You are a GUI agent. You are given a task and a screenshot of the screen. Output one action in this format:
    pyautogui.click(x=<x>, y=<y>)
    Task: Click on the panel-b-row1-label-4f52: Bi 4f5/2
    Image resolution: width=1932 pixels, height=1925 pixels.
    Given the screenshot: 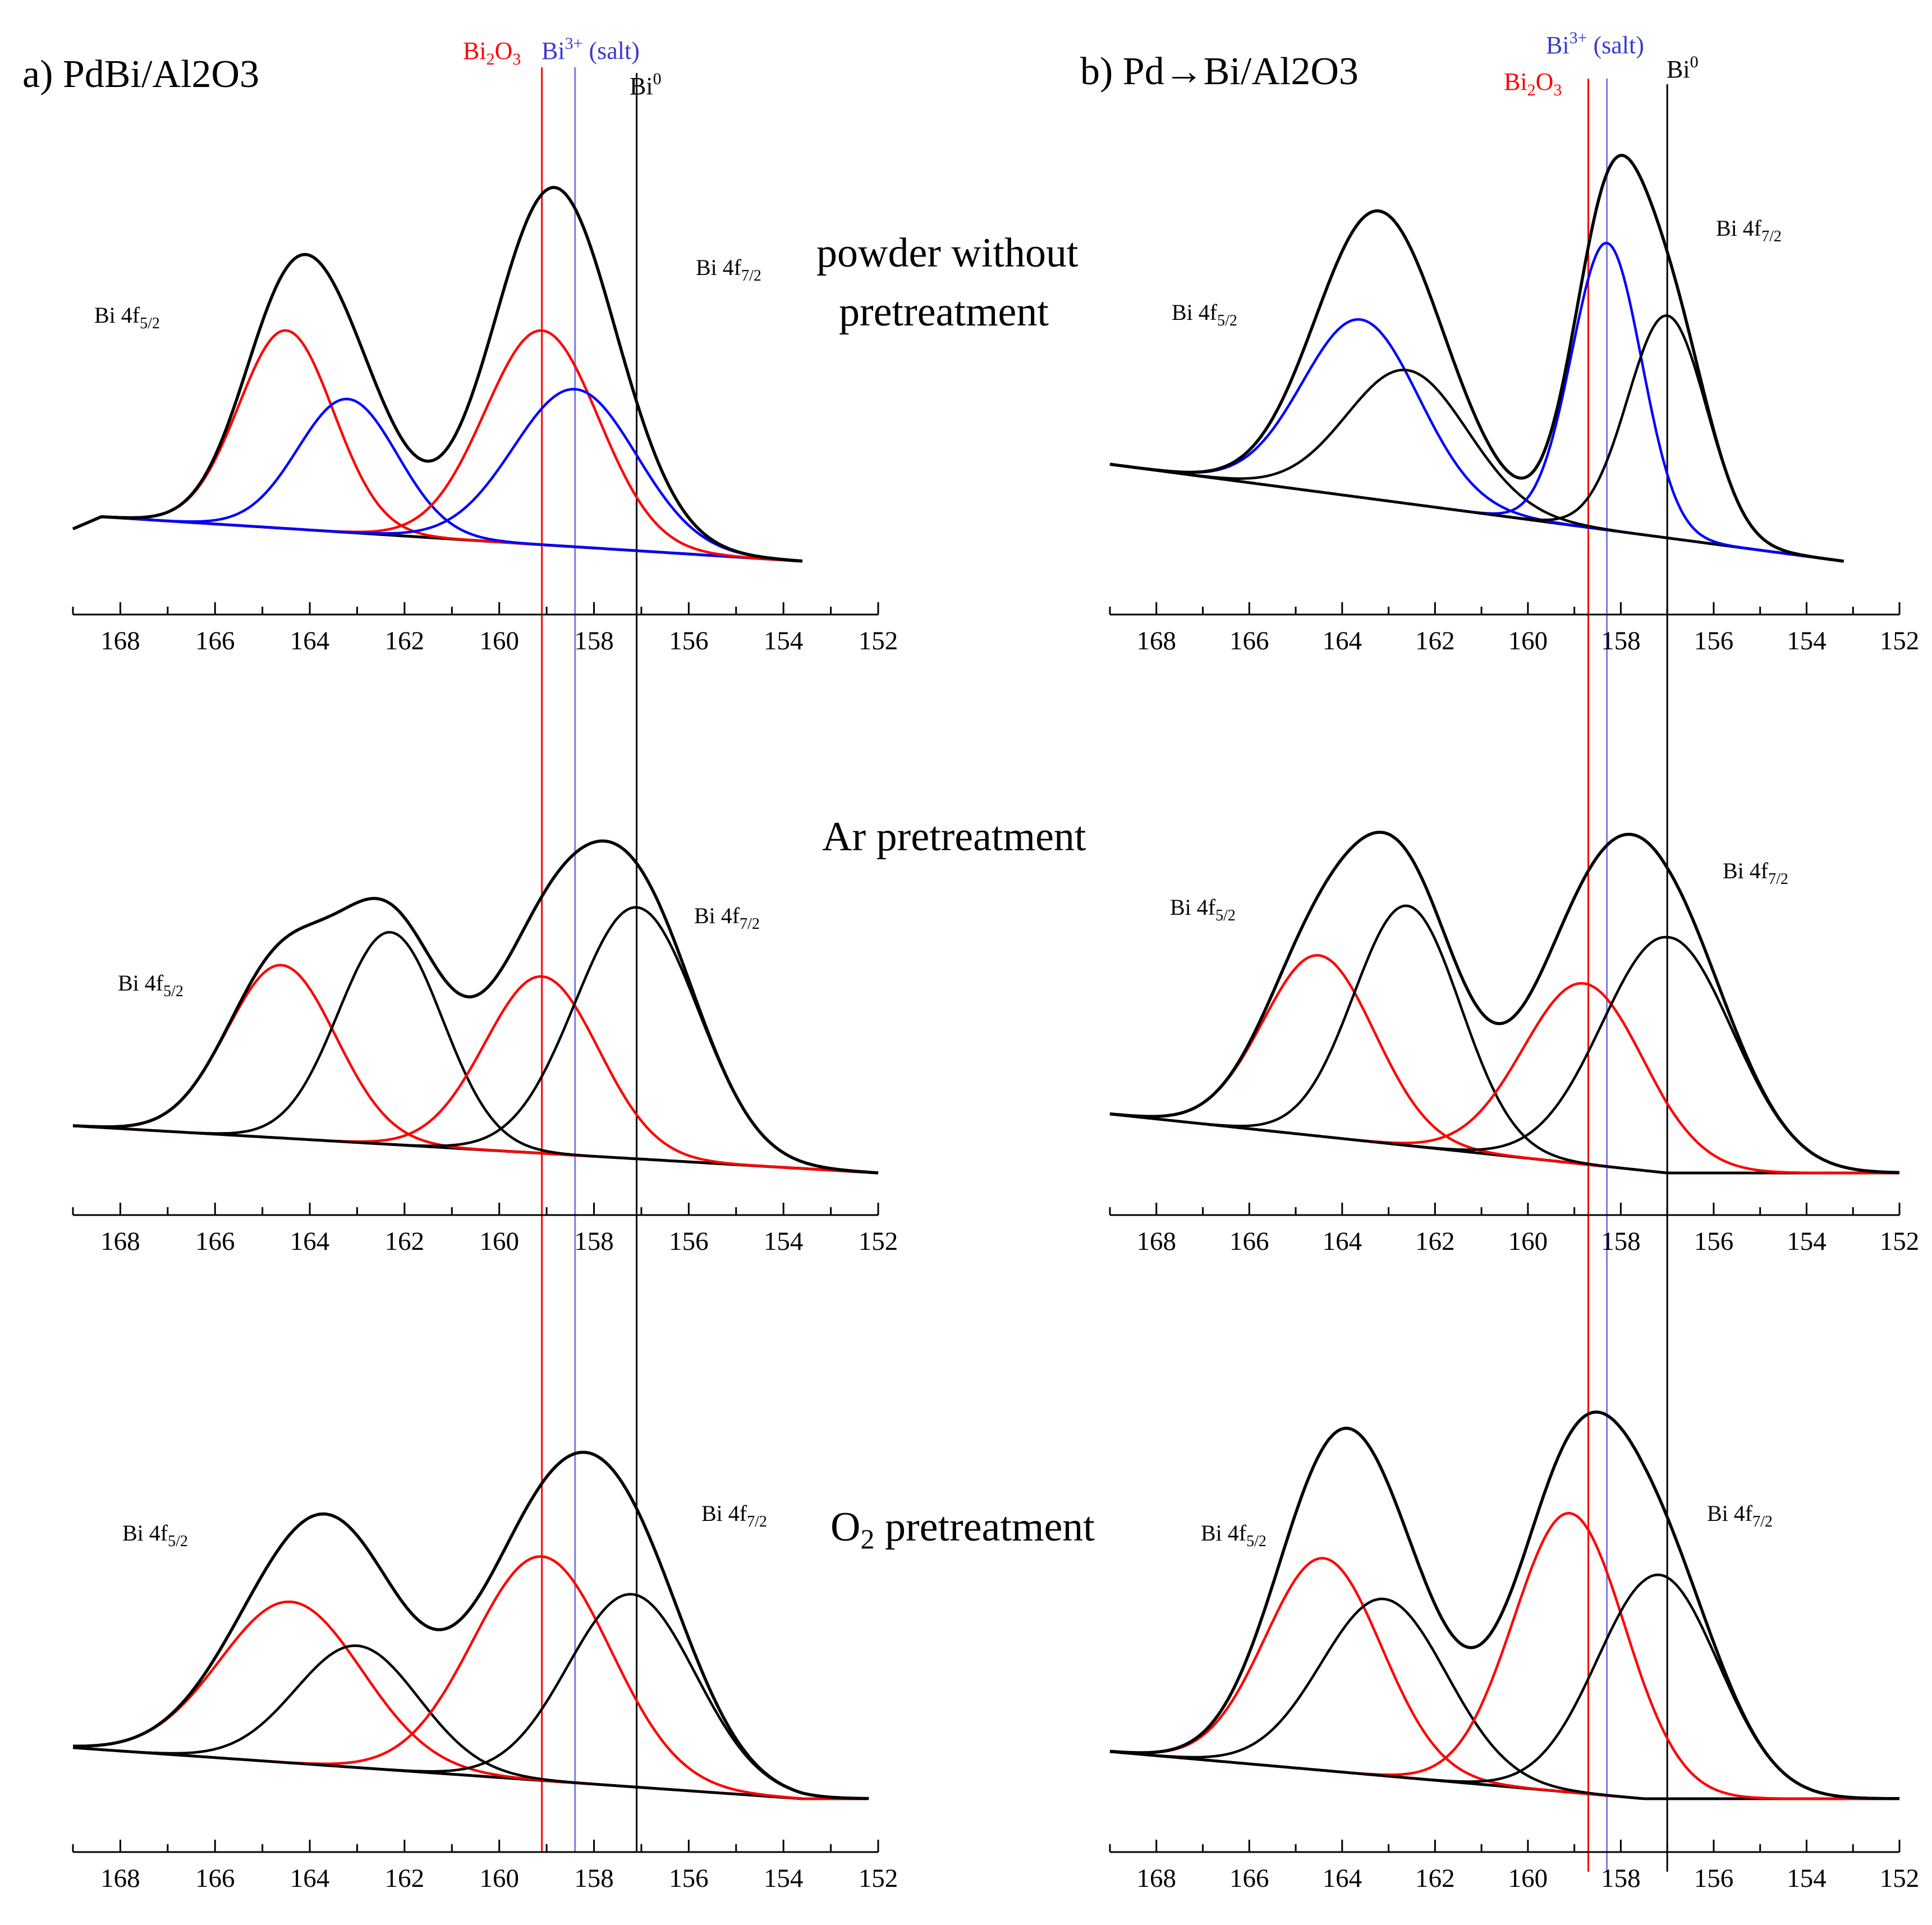 What is the action you would take?
    pyautogui.click(x=1204, y=314)
    